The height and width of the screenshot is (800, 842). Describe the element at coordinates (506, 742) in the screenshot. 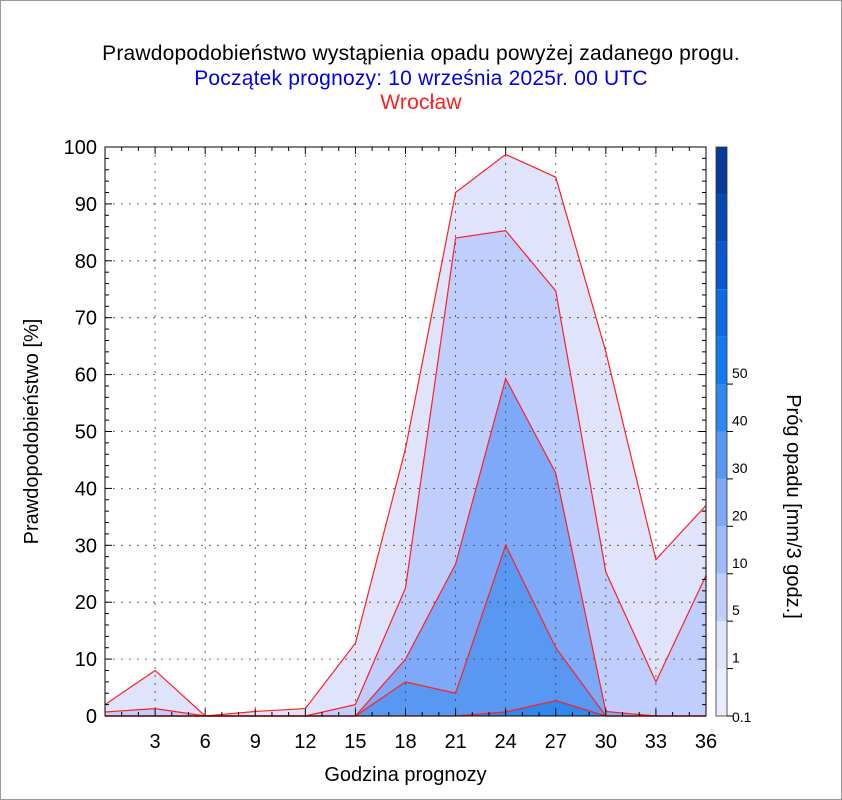

I see `x-tick-label: 24` at that location.